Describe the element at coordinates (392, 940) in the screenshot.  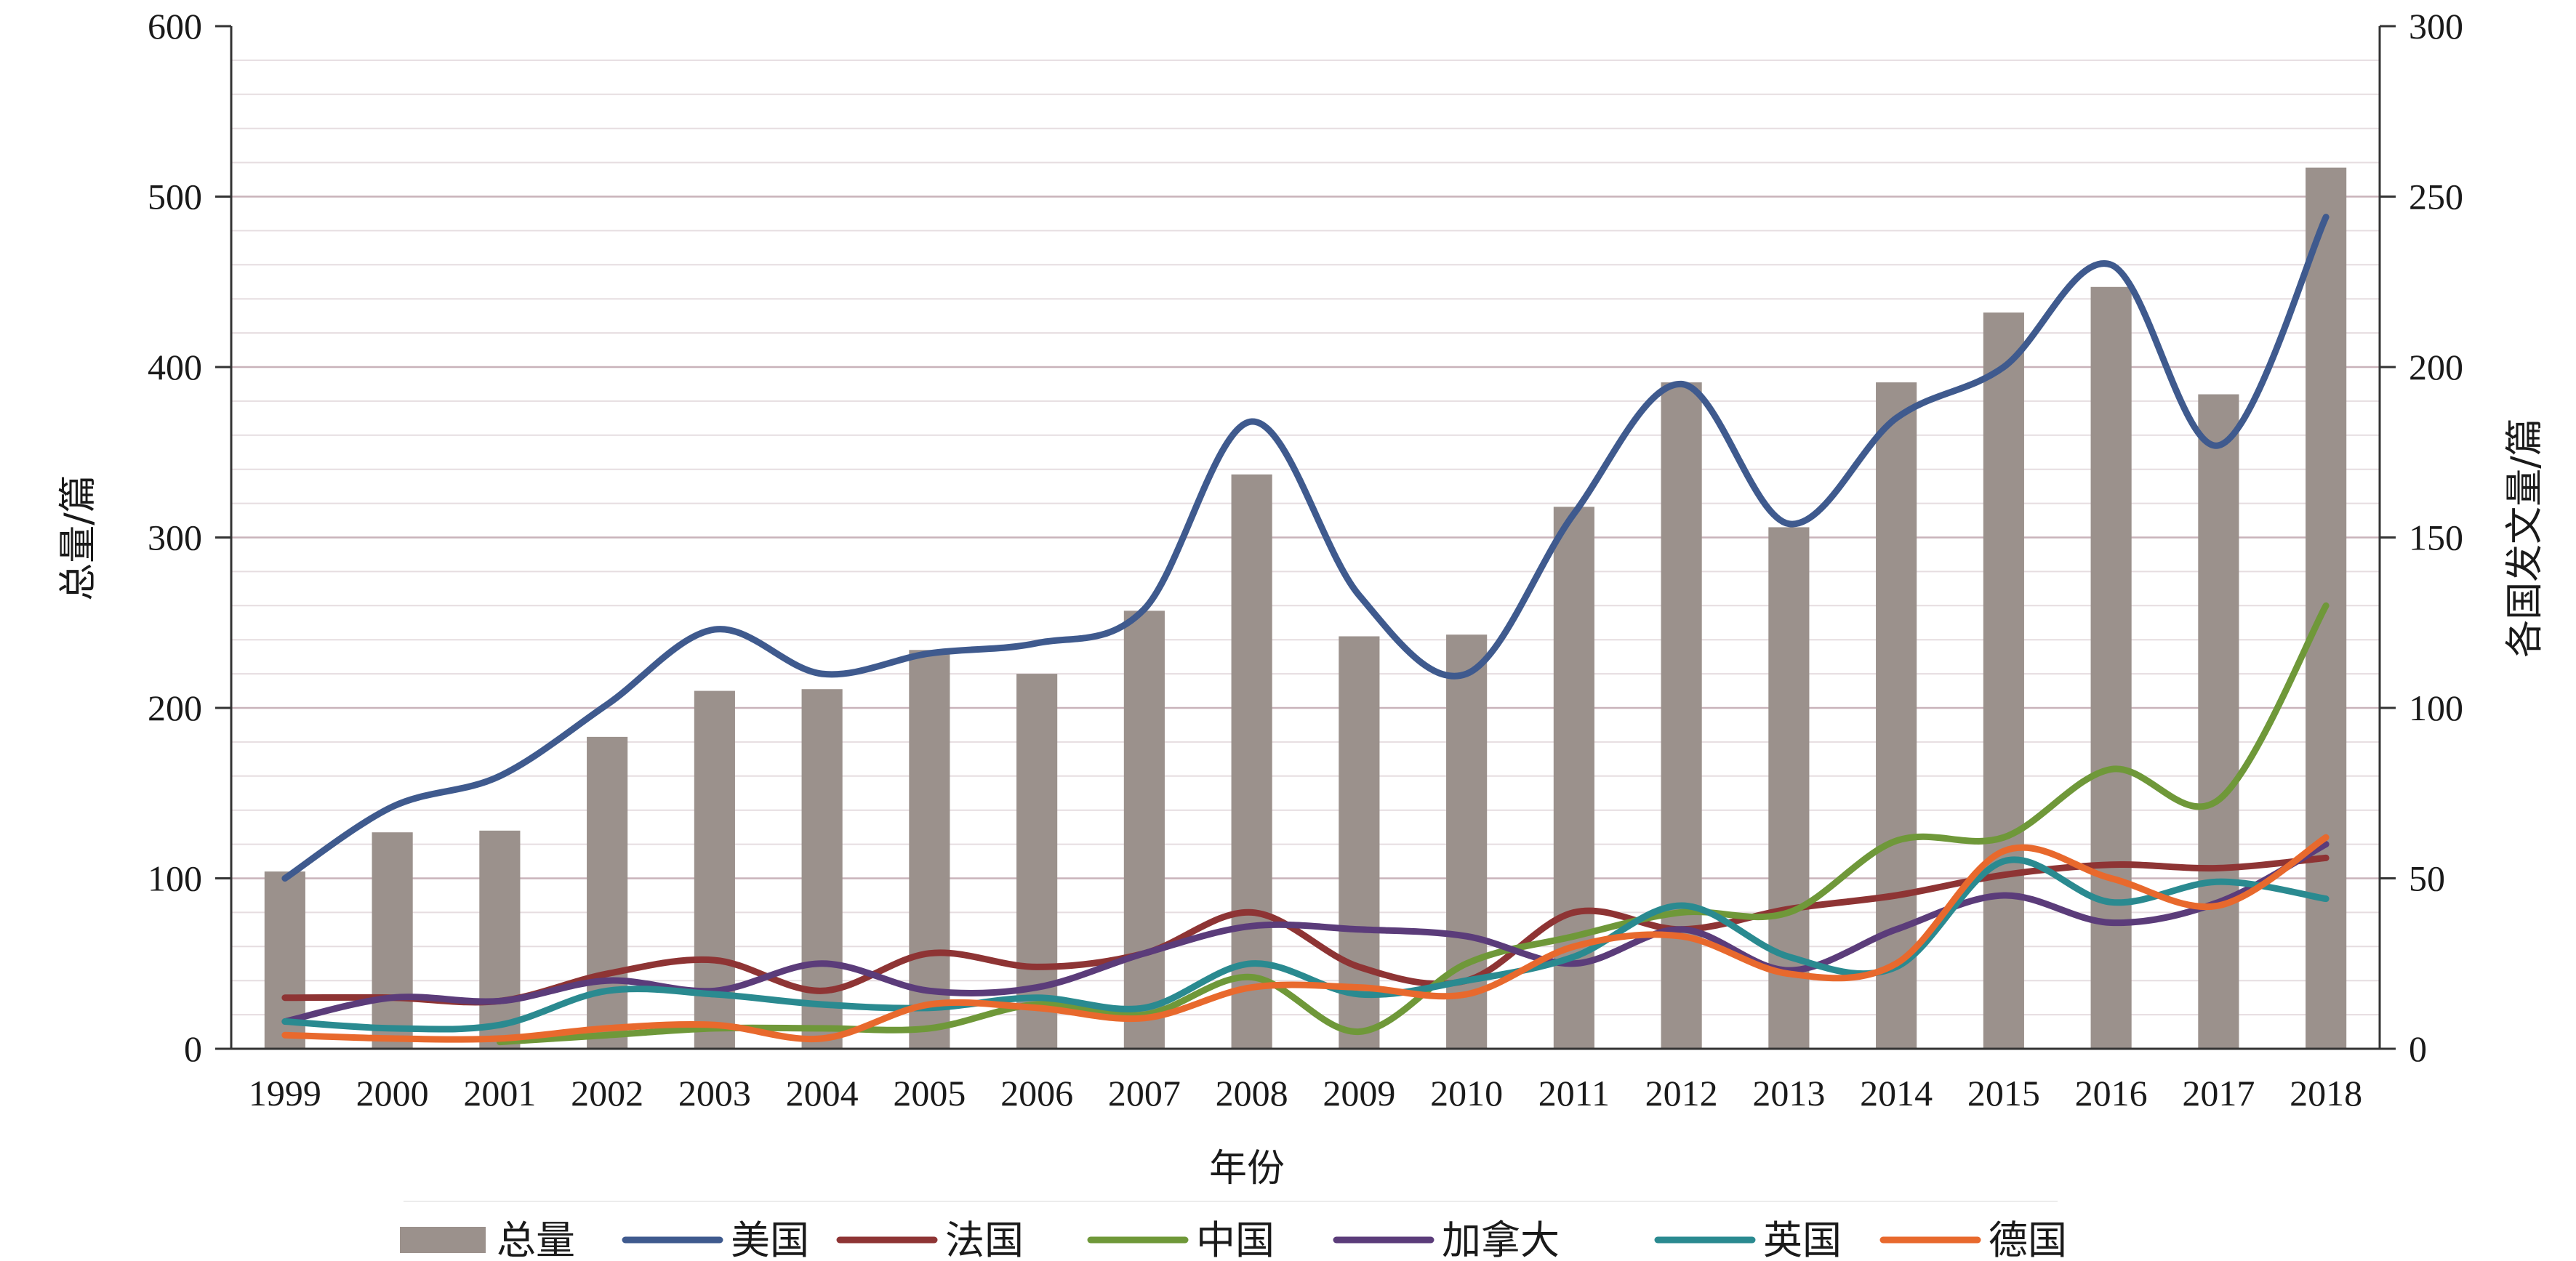
I see `bar-2000` at that location.